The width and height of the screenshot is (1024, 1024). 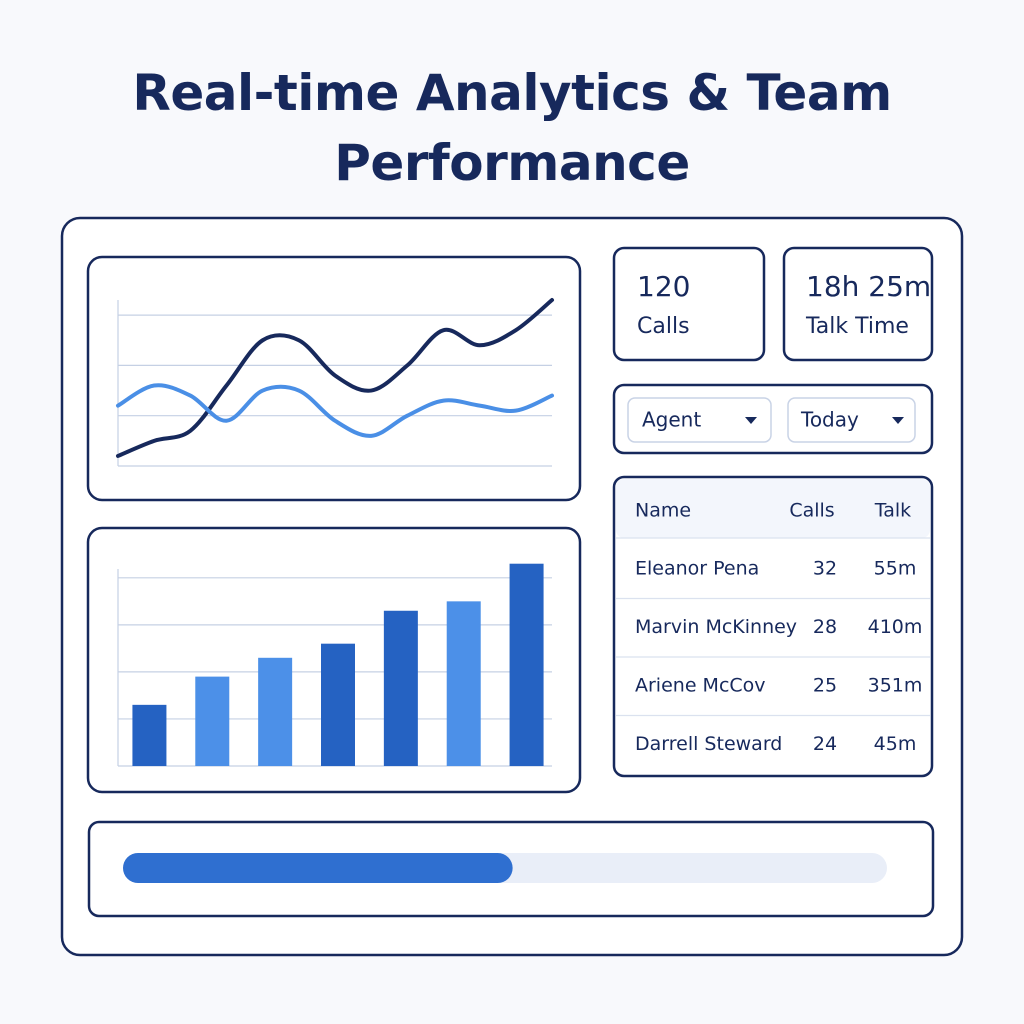 What do you see at coordinates (825, 744) in the screenshot?
I see `table-cell: 24` at bounding box center [825, 744].